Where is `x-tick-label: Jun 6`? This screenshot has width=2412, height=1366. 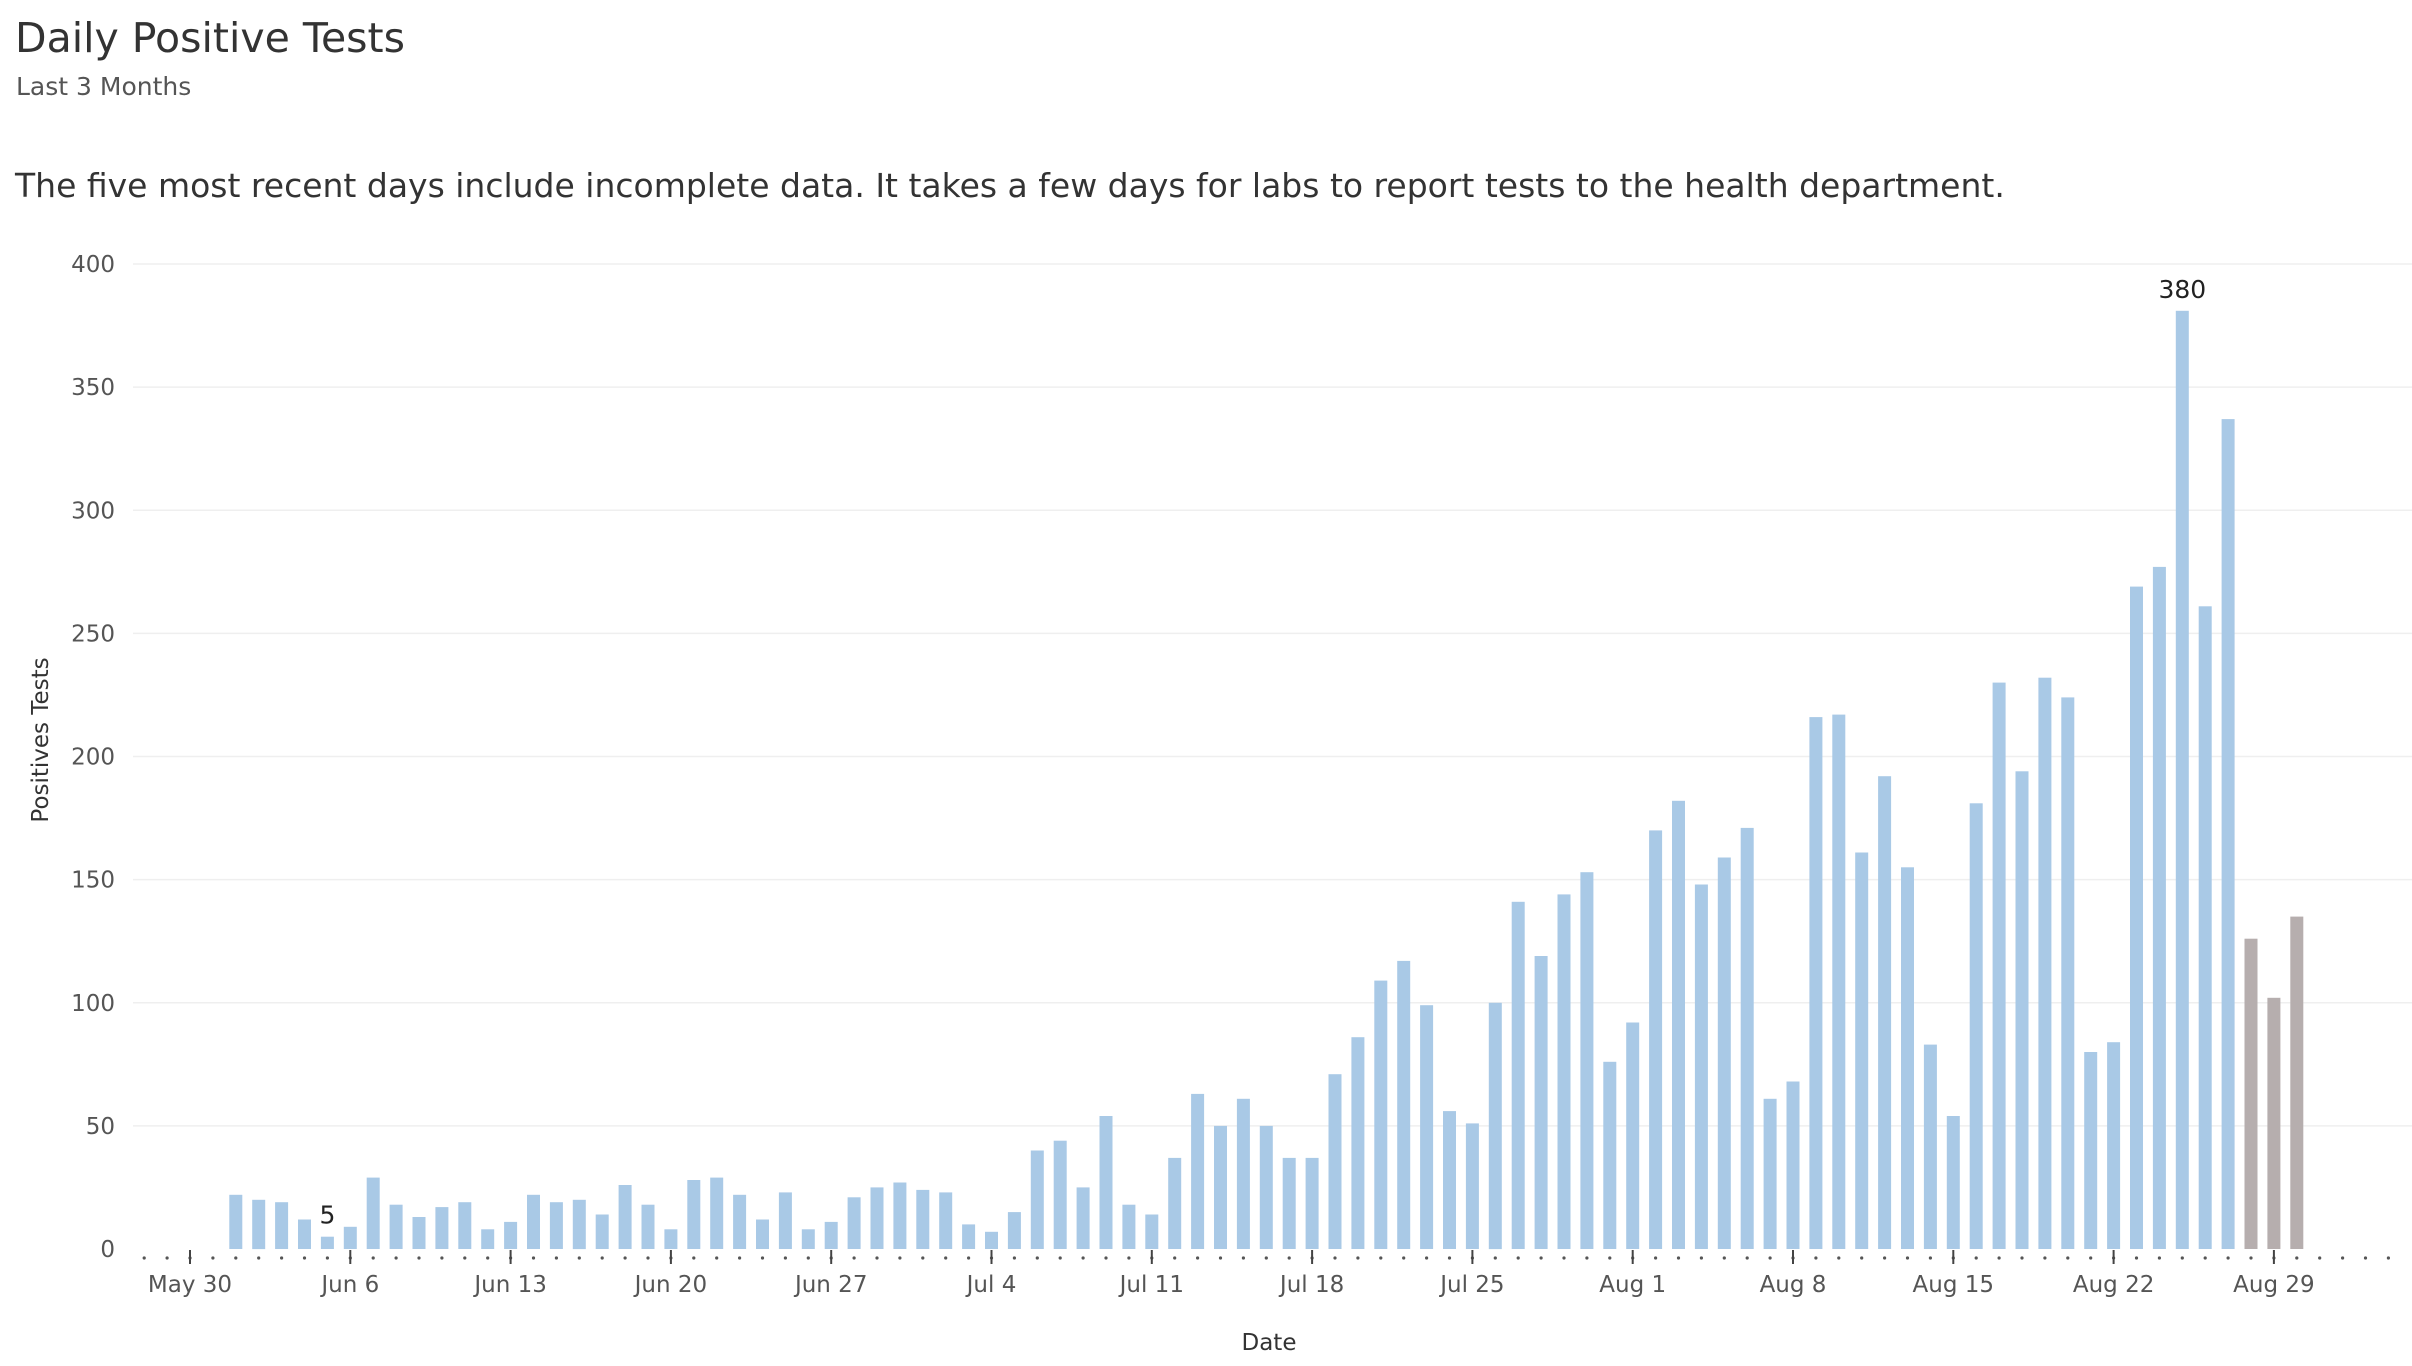 x-tick-label: Jun 6 is located at coordinates (349, 1285).